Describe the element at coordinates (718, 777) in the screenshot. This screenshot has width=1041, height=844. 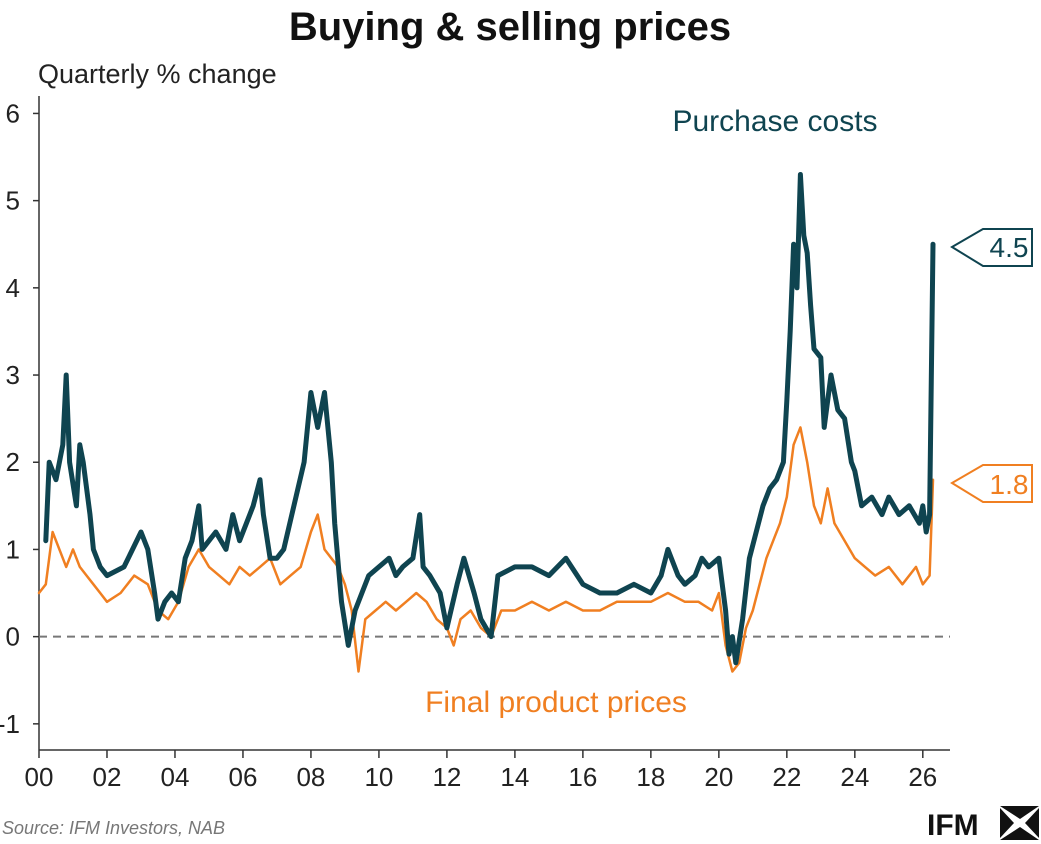
I see `x-tick-label: 20` at that location.